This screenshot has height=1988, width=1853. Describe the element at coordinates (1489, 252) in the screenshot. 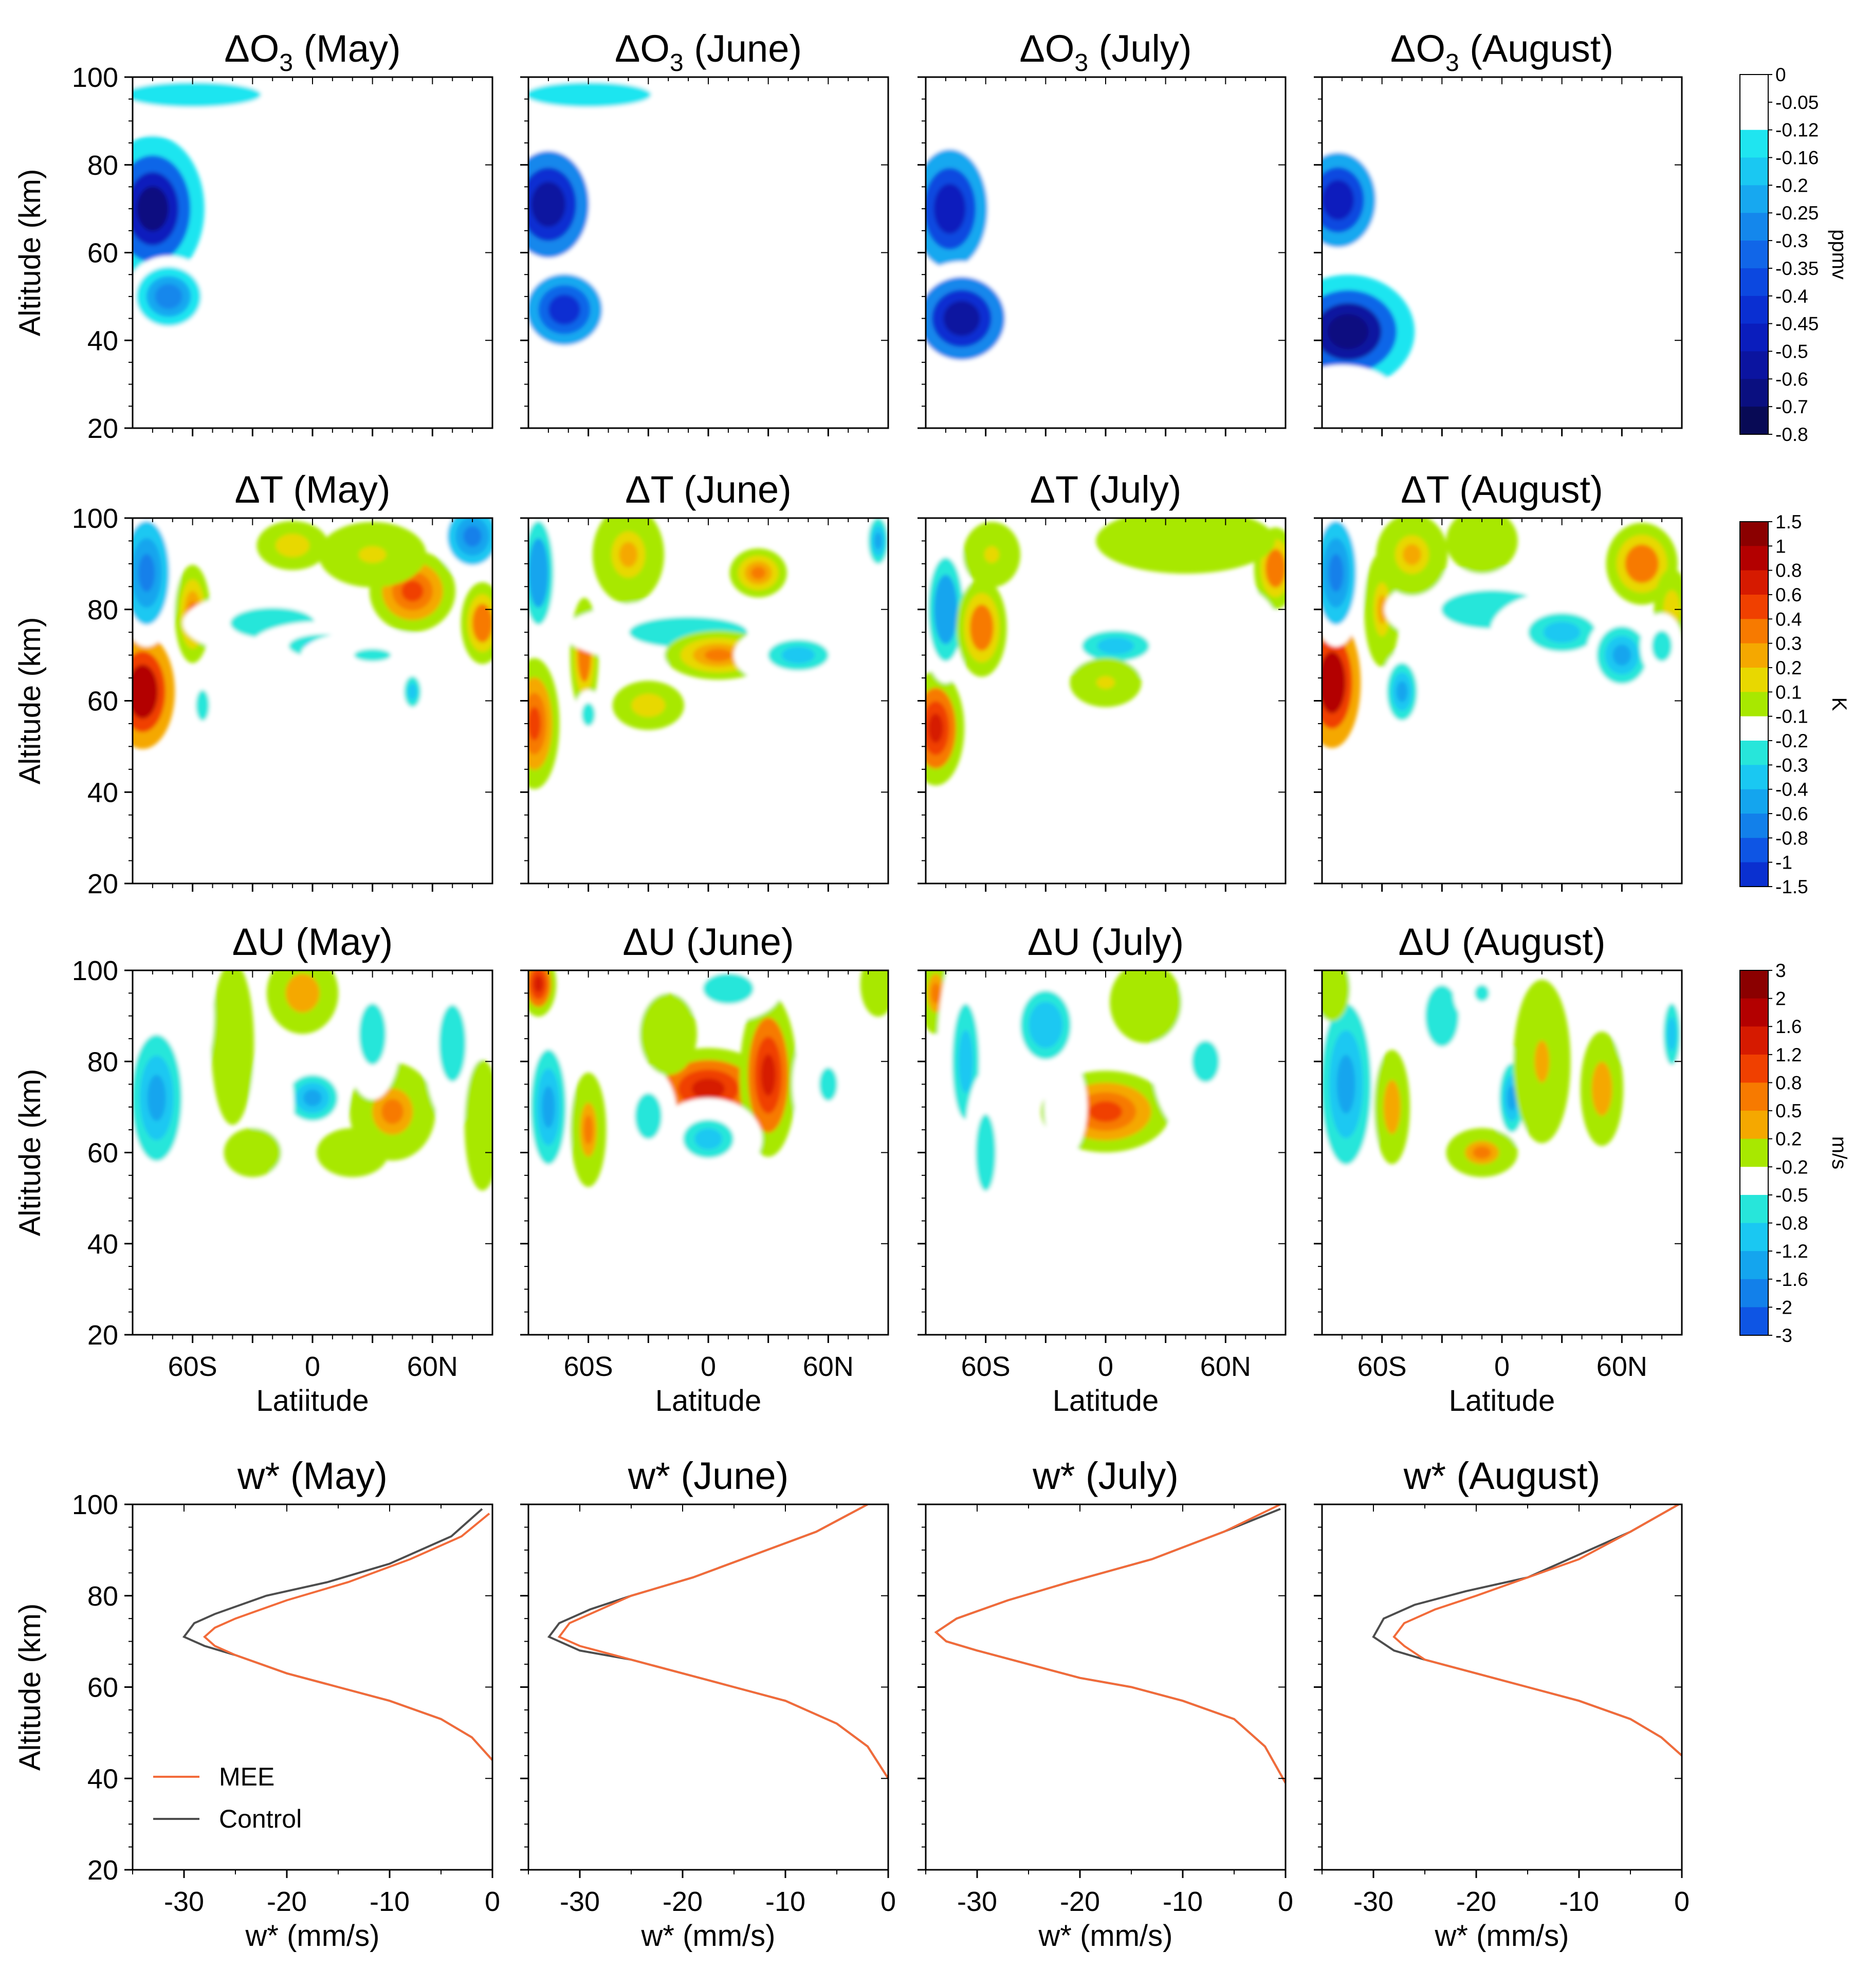

I see `panel-o3-august-field` at that location.